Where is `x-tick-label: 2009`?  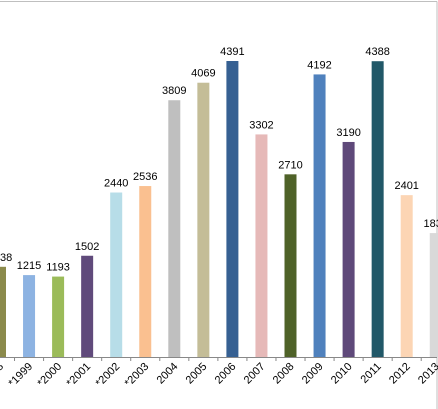 x-tick-label: 2009 is located at coordinates (313, 374).